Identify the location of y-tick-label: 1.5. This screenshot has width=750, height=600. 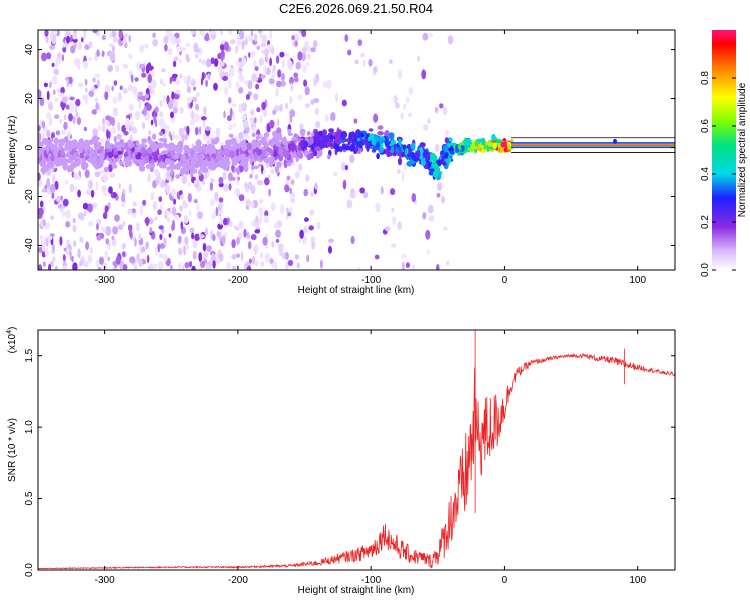
(29, 355).